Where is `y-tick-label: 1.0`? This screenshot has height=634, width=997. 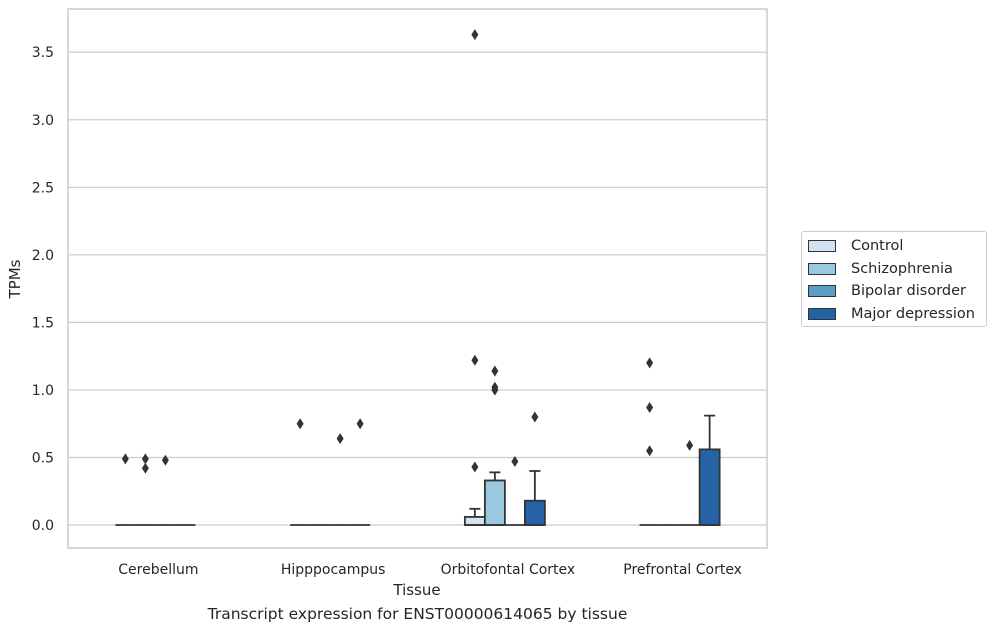 y-tick-label: 1.0 is located at coordinates (43, 391).